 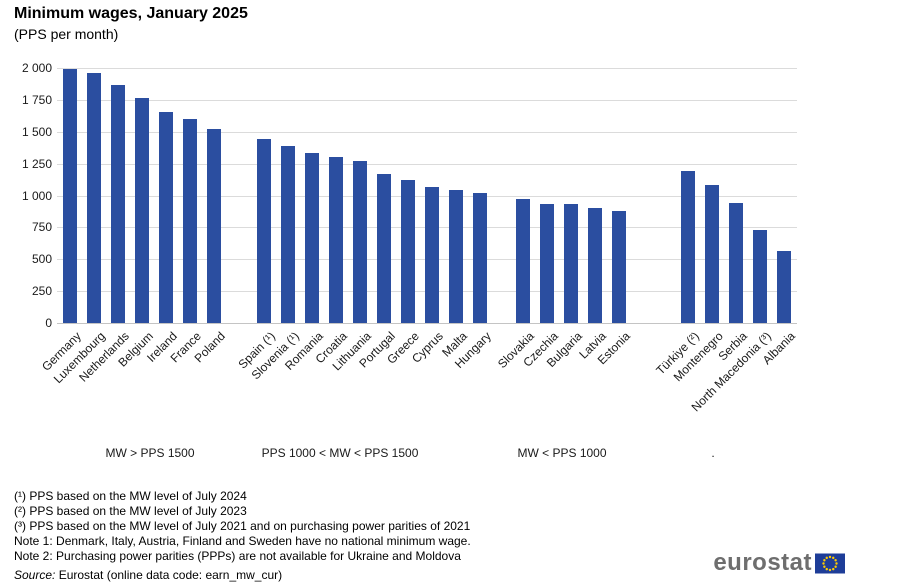 I want to click on bar-luxembourg, so click(x=94, y=198).